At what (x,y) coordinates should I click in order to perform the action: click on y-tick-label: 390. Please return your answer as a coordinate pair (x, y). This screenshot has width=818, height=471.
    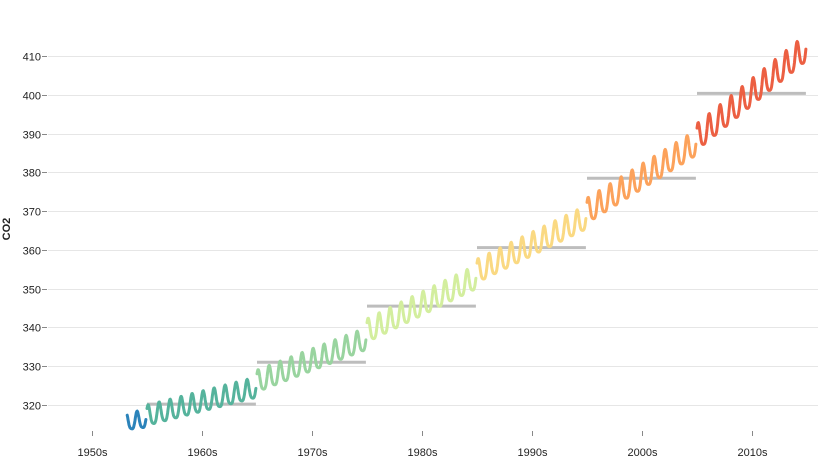
    Looking at the image, I should click on (32, 136).